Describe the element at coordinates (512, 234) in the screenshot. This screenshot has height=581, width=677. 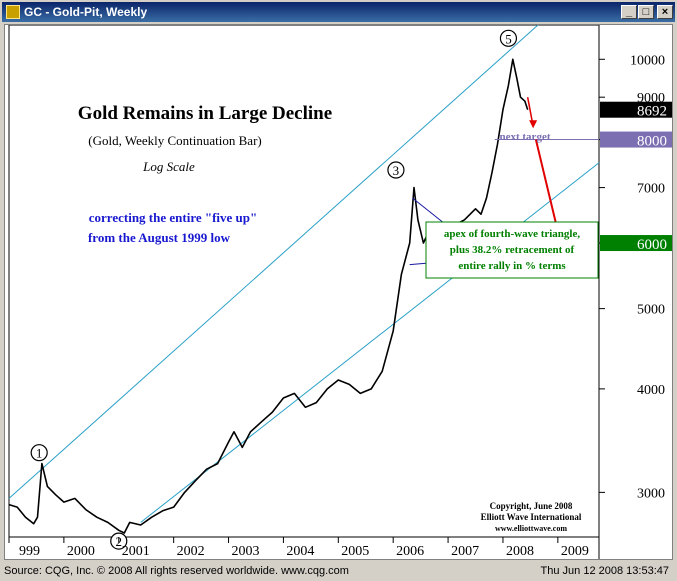
I see `triangle-note-line-1: apex of fourth-wave triangle,` at that location.